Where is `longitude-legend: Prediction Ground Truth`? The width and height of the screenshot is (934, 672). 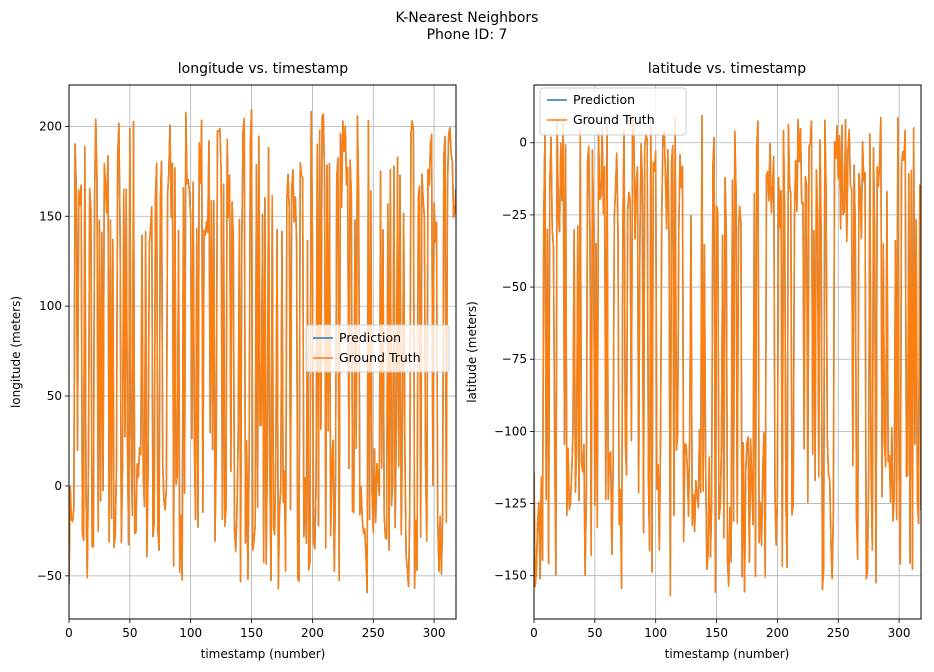 longitude-legend: Prediction Ground Truth is located at coordinates (377, 348).